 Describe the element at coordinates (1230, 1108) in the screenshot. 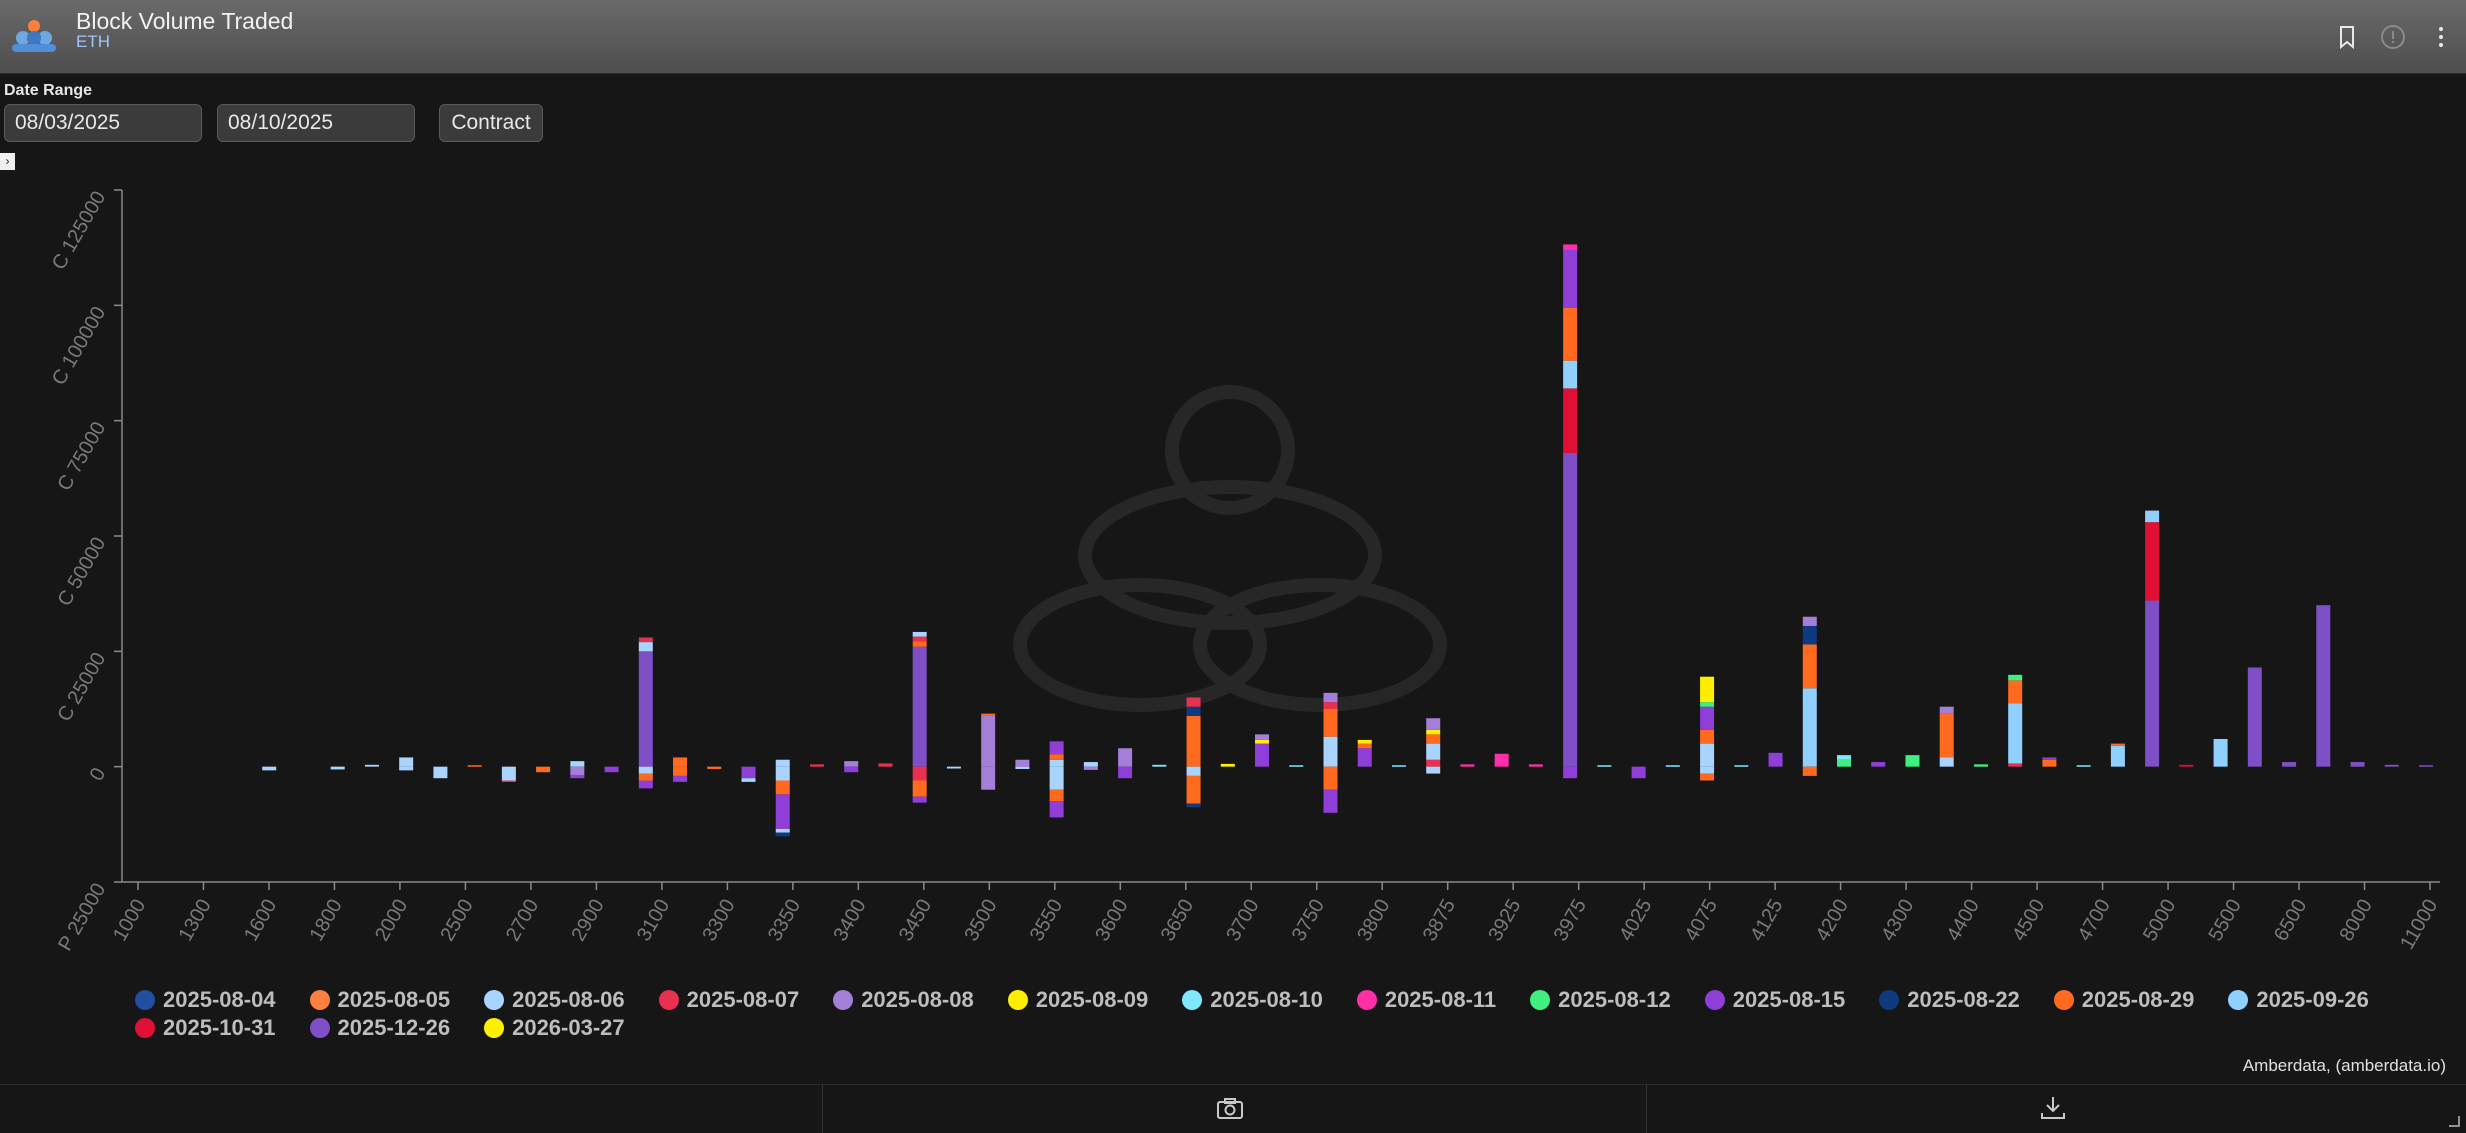

I see `camera-icon` at that location.